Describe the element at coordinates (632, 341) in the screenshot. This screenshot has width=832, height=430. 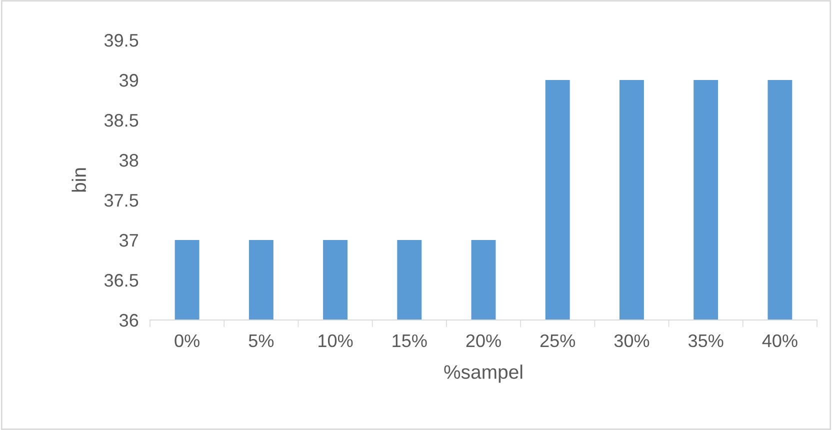
I see `x-tick-label: 30%` at that location.